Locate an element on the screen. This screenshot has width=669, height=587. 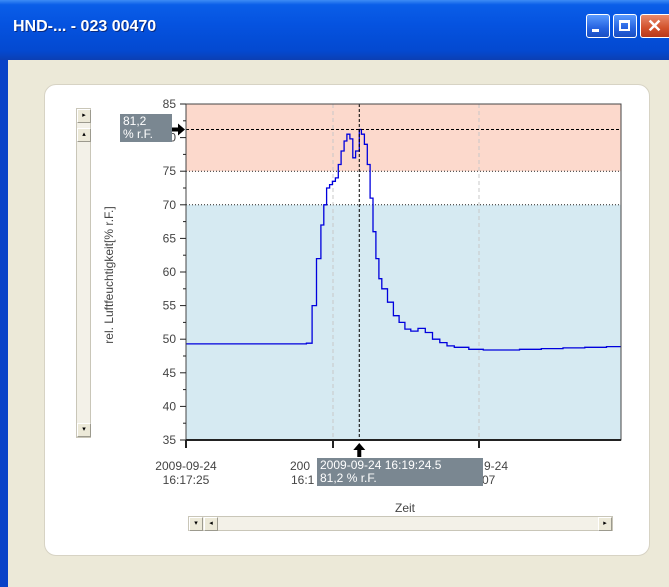
cursor-y-value: 81,2 is located at coordinates (135, 121).